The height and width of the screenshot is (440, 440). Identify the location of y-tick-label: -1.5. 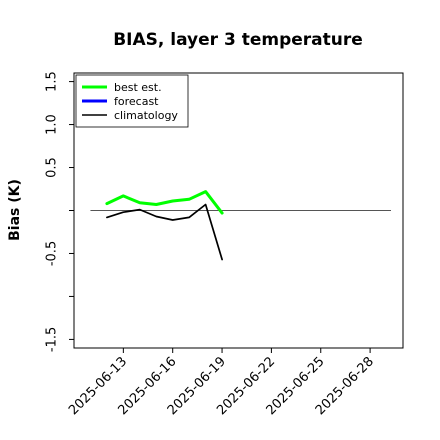
(52, 339).